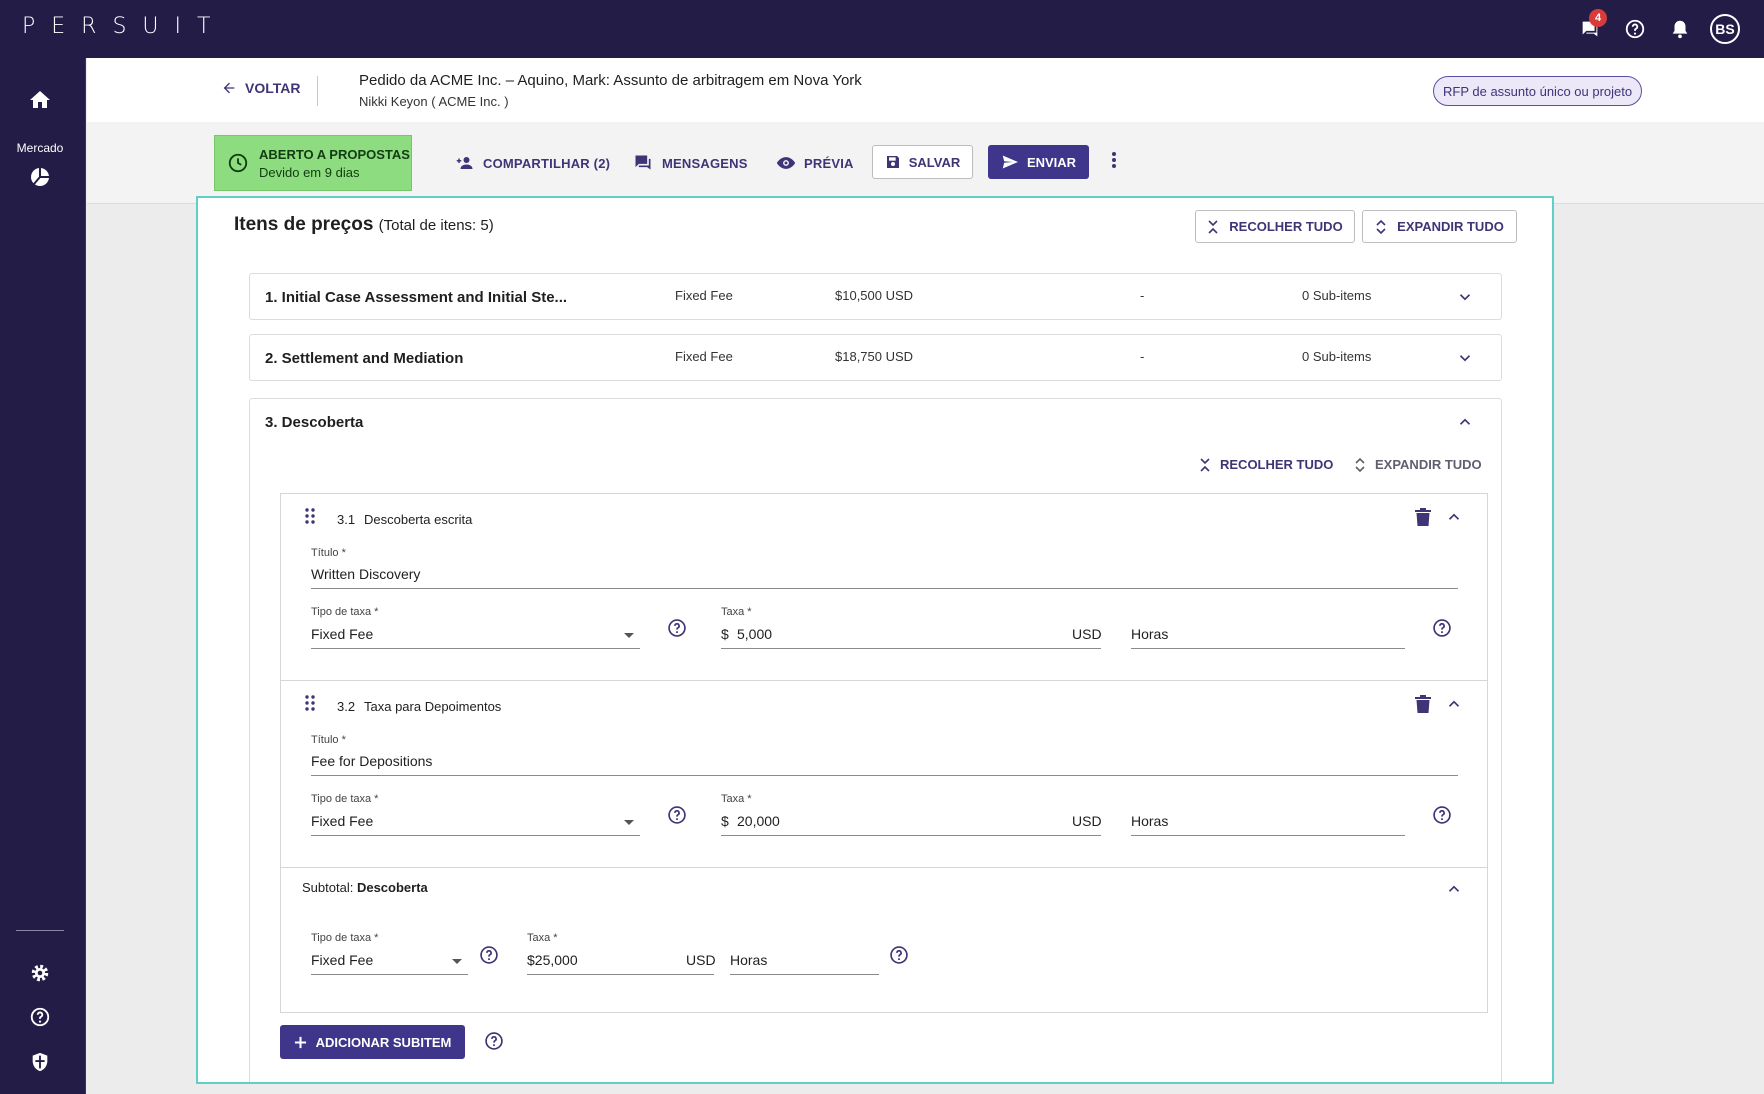  Describe the element at coordinates (1465, 422) in the screenshot. I see `collapse-item-button` at that location.